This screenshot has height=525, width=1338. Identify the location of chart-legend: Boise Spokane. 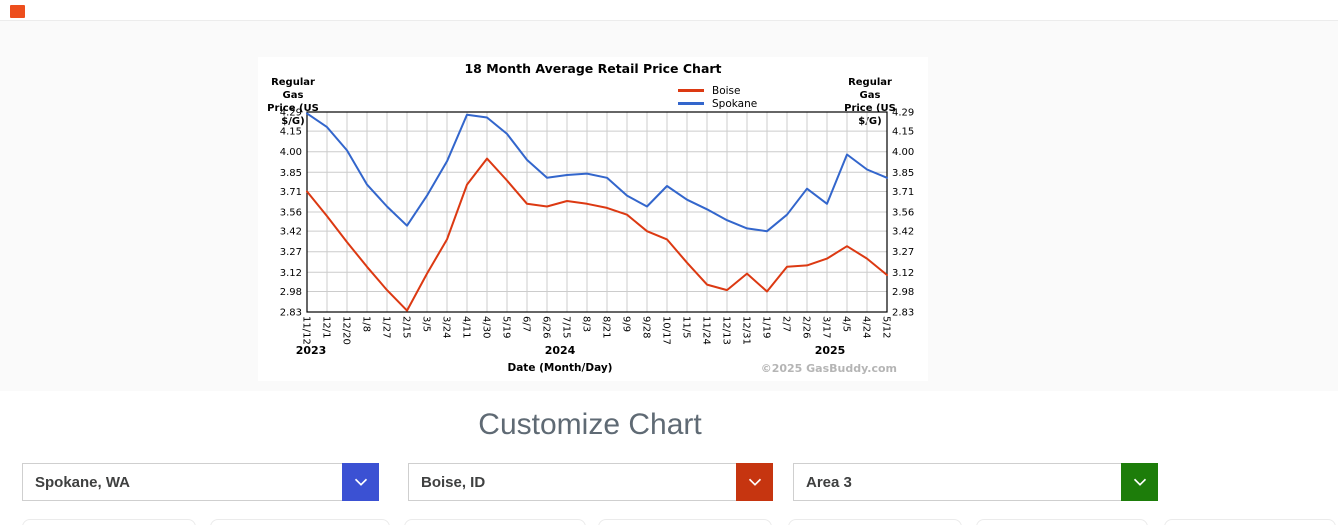
(717, 97).